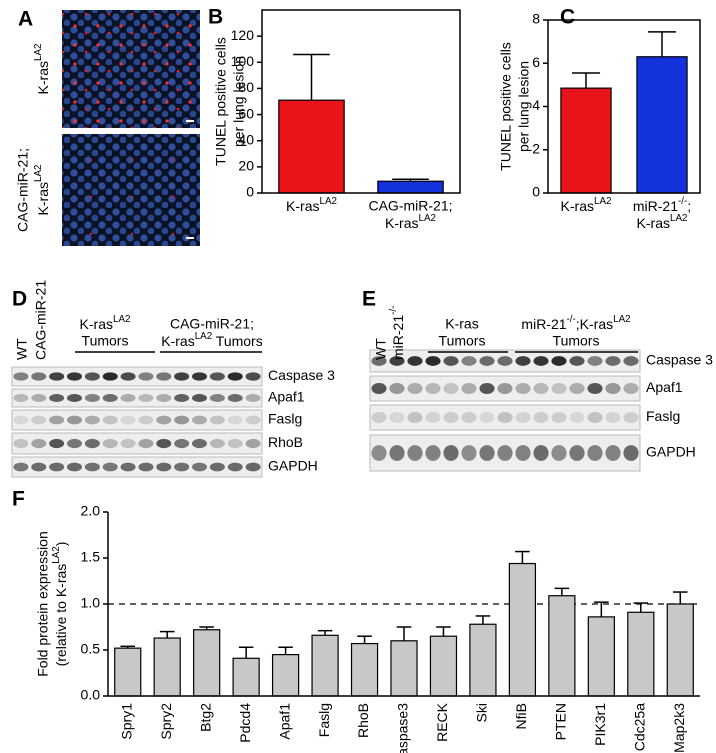  Describe the element at coordinates (567, 17) in the screenshot. I see `panel-label: C` at that location.